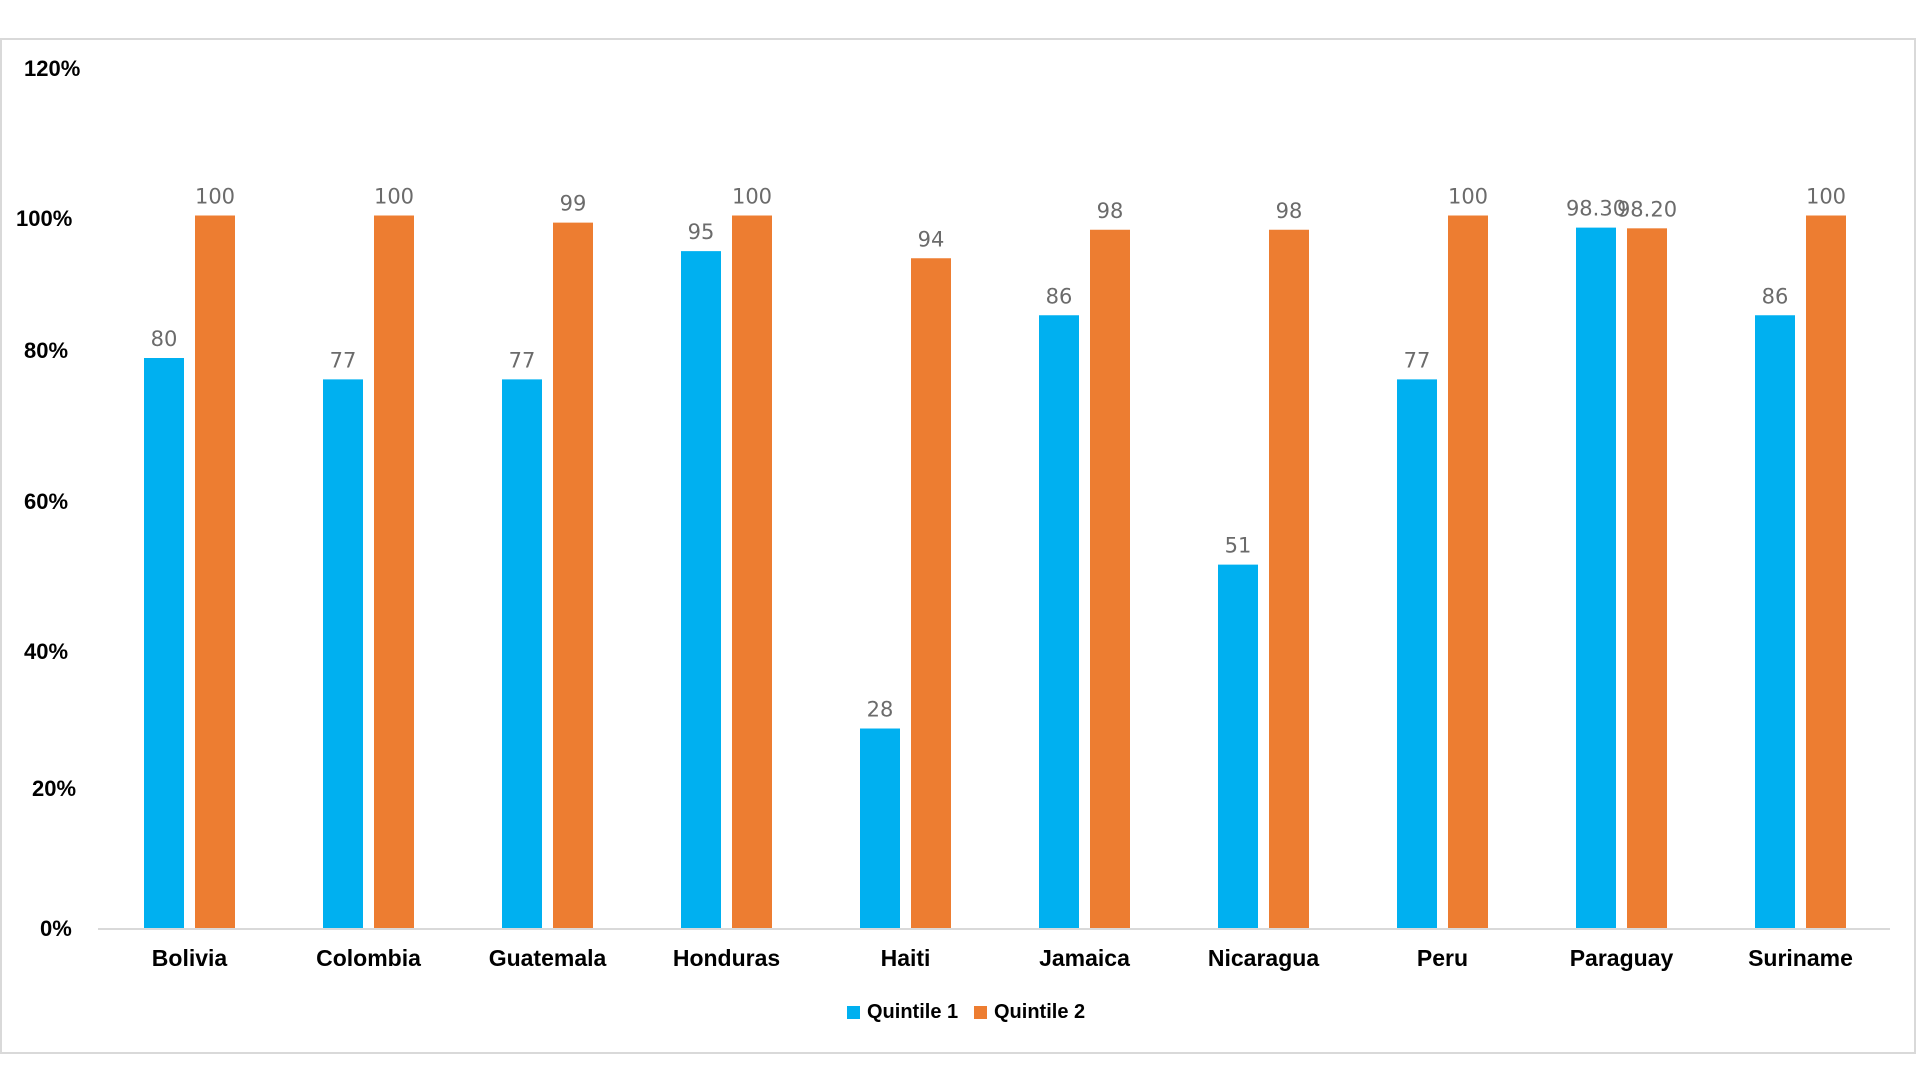 The image size is (1920, 1080). What do you see at coordinates (368, 958) in the screenshot?
I see `x-tick-label: Colombia` at bounding box center [368, 958].